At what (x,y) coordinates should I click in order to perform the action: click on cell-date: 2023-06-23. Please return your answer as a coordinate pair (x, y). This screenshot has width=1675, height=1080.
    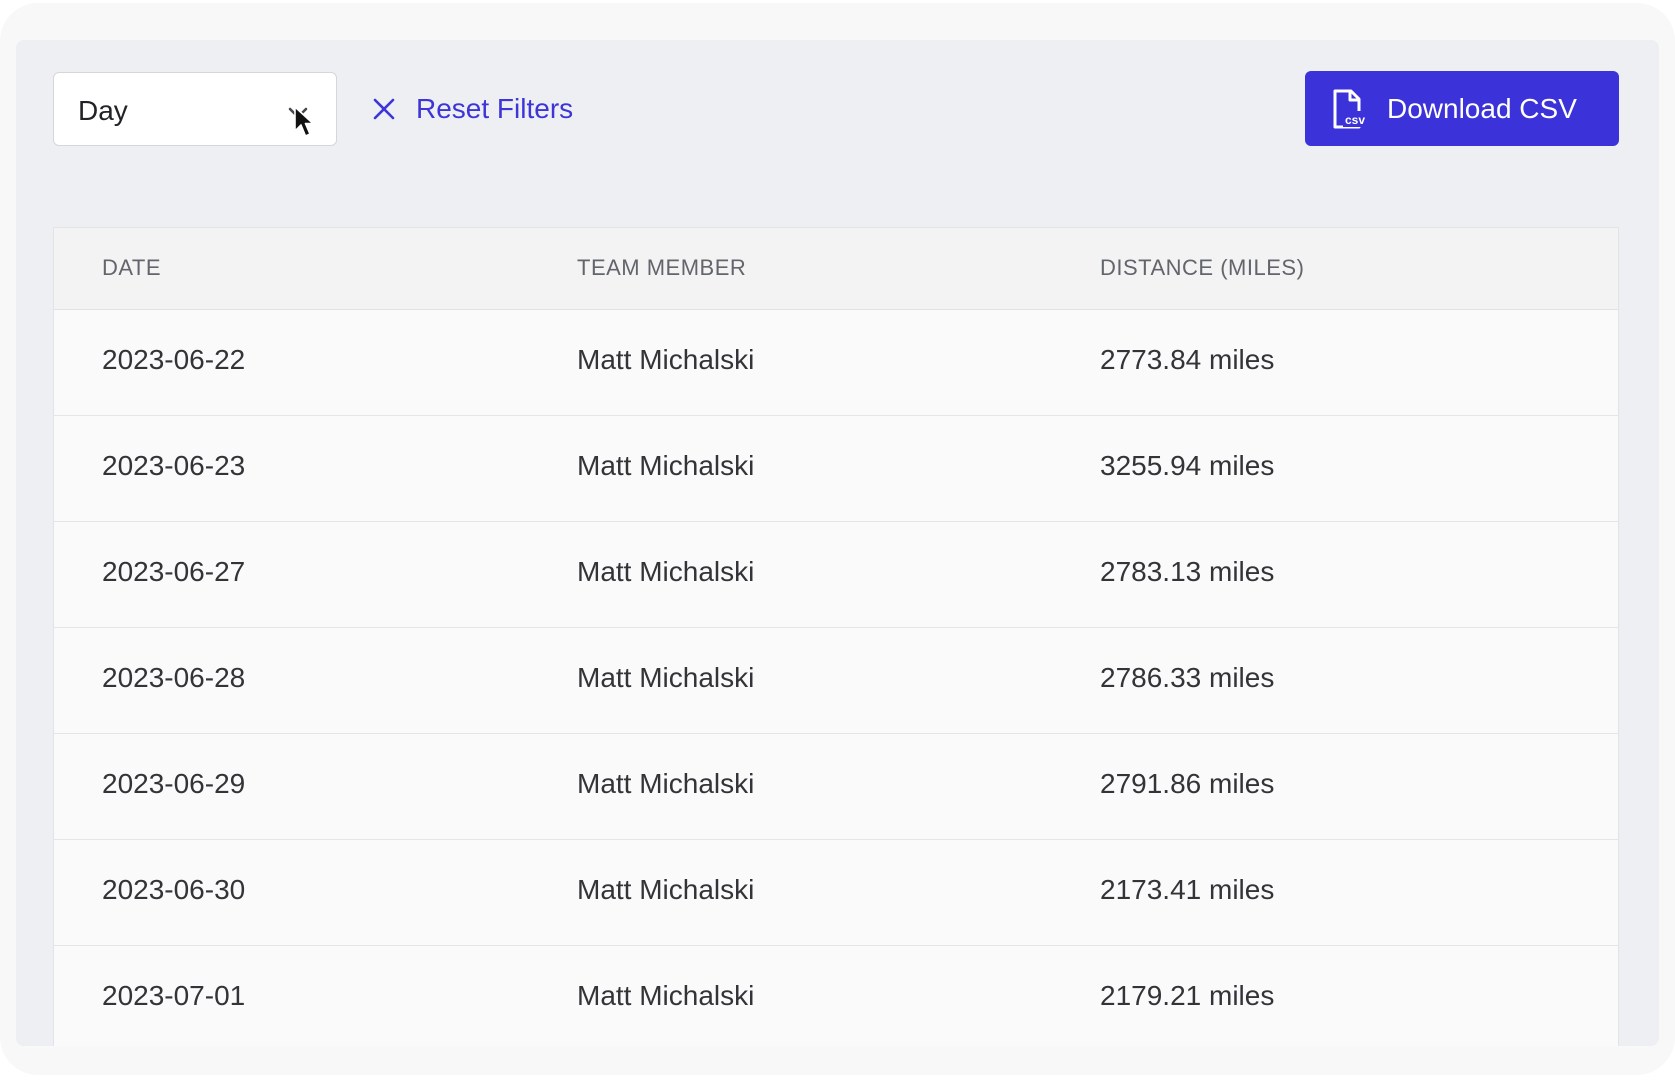
    Looking at the image, I should click on (174, 465).